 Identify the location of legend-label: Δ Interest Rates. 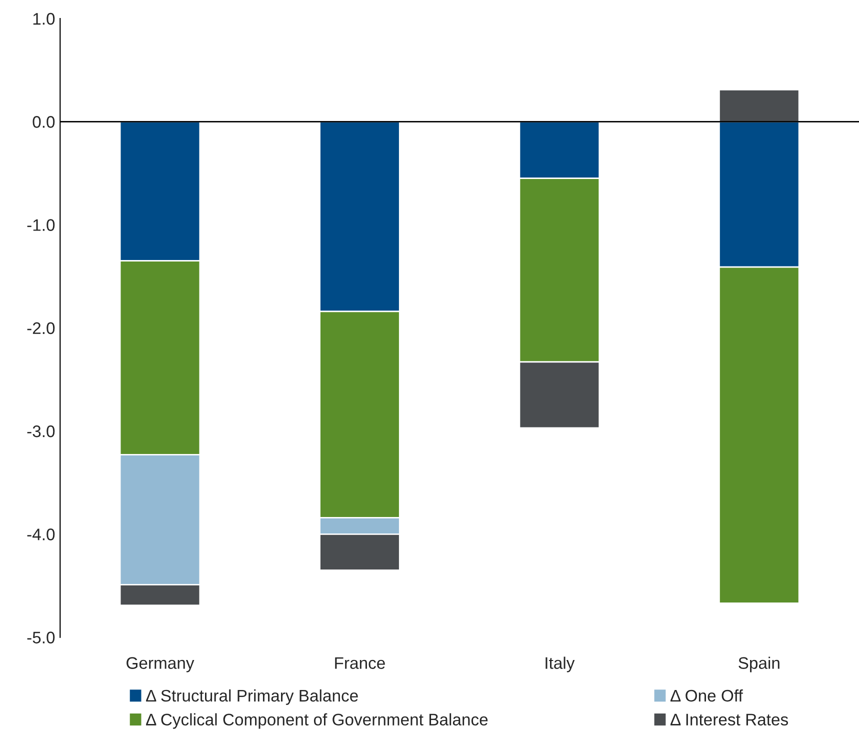
(729, 720).